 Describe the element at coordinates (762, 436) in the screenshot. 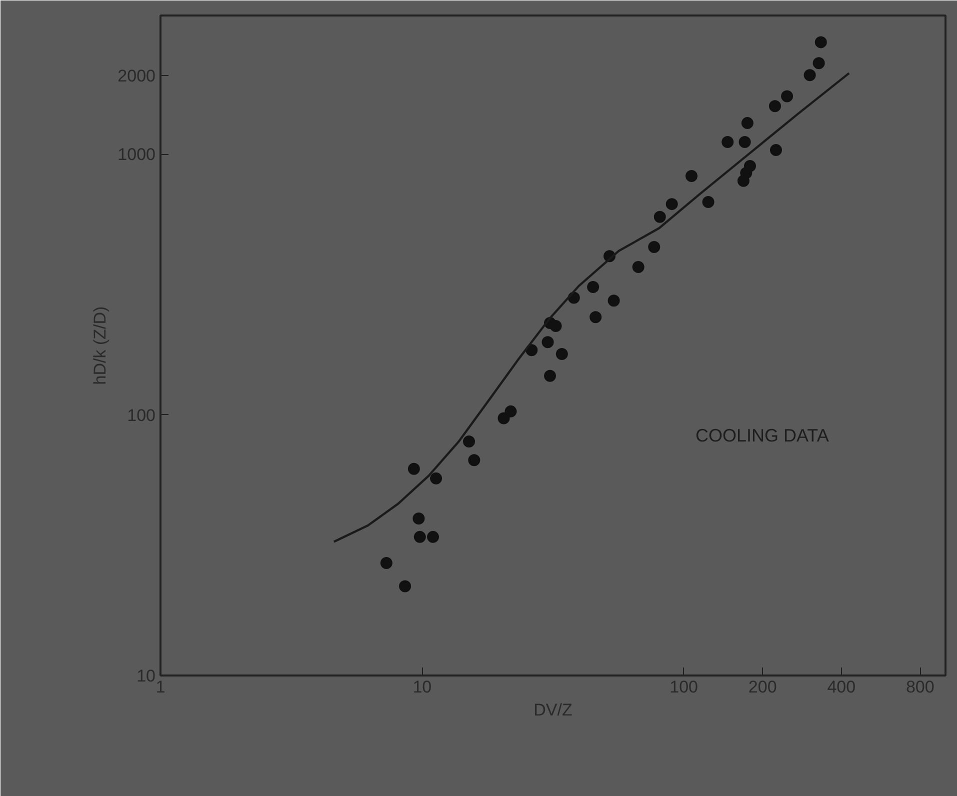

I see `annotation: COOLING DATA` at that location.